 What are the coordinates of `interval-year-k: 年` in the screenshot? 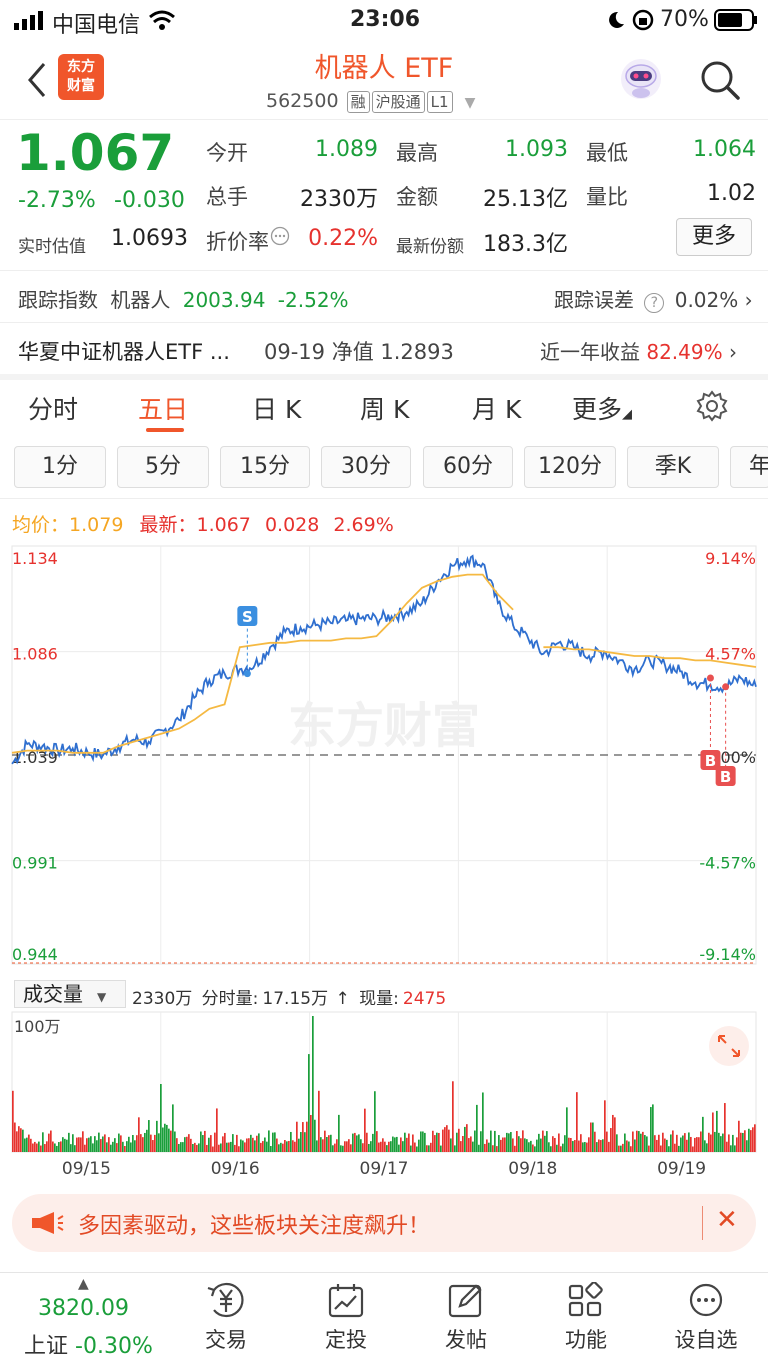 It's located at (749, 467).